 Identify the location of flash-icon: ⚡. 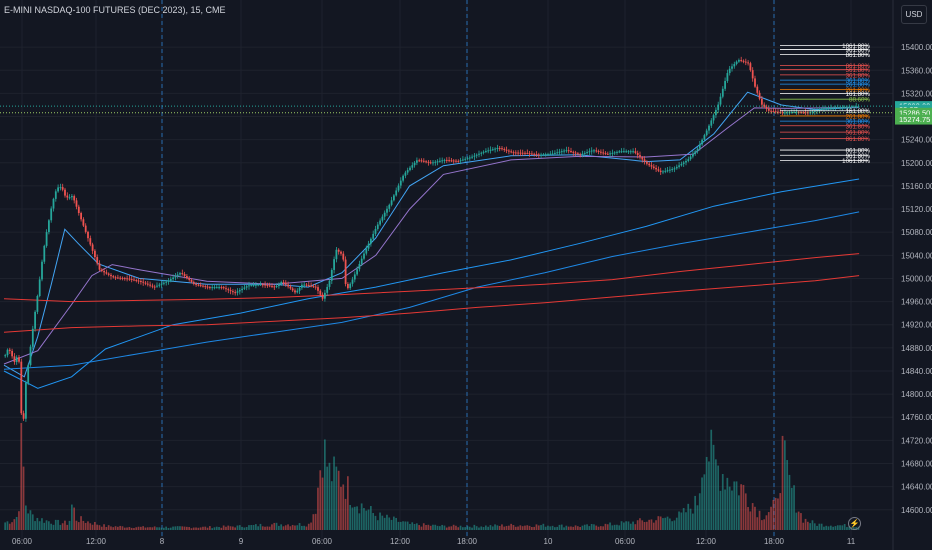
(854, 523).